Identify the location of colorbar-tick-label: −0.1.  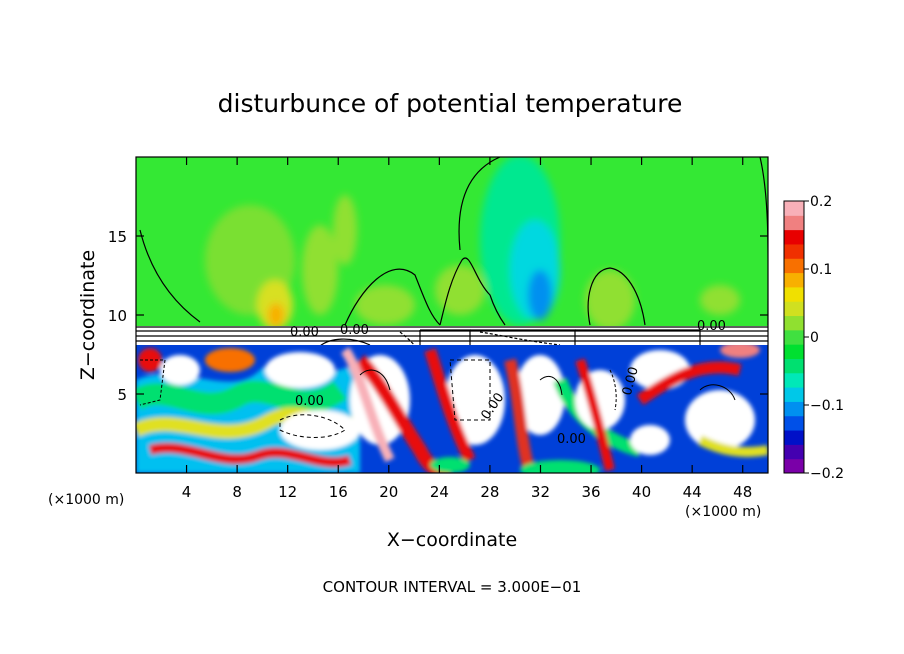
(827, 406).